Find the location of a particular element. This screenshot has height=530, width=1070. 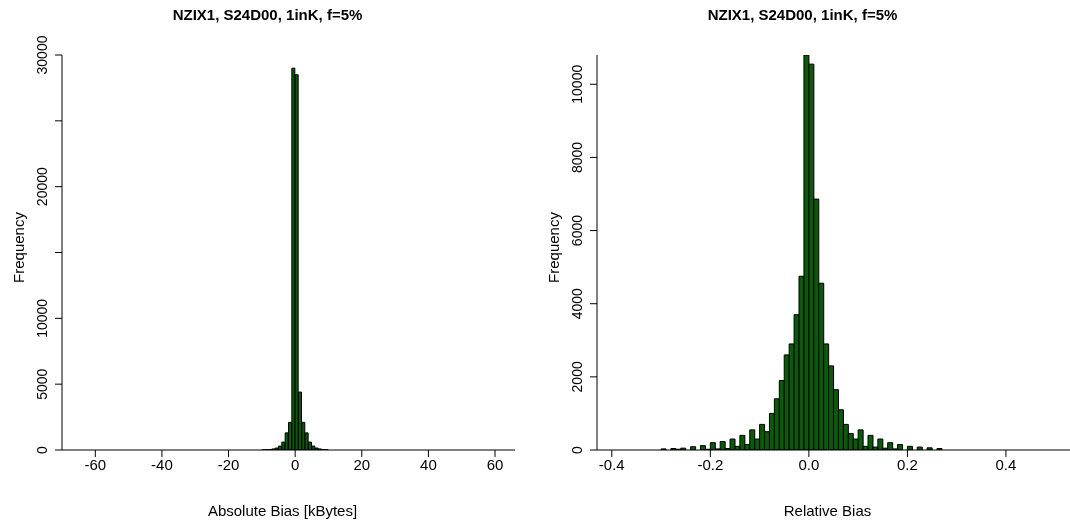

y-tick-label: 30000 is located at coordinates (42, 55).